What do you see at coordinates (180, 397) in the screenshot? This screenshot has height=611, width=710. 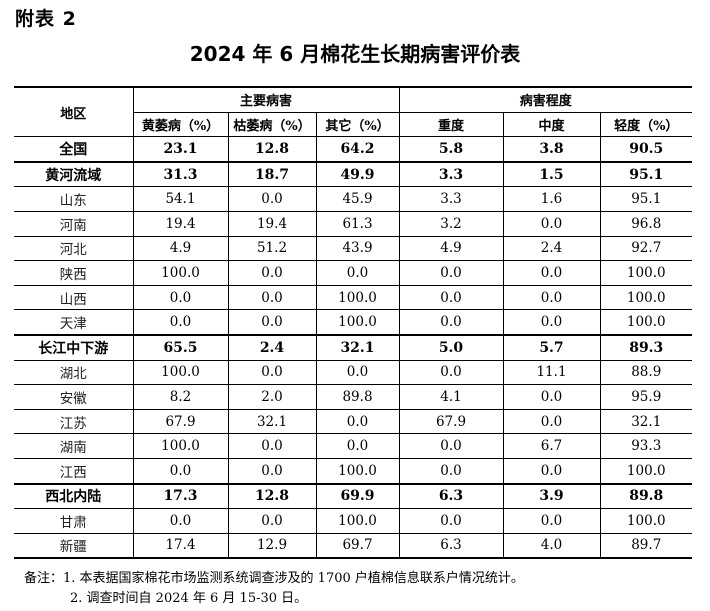 I see `value-cell: 8.2` at bounding box center [180, 397].